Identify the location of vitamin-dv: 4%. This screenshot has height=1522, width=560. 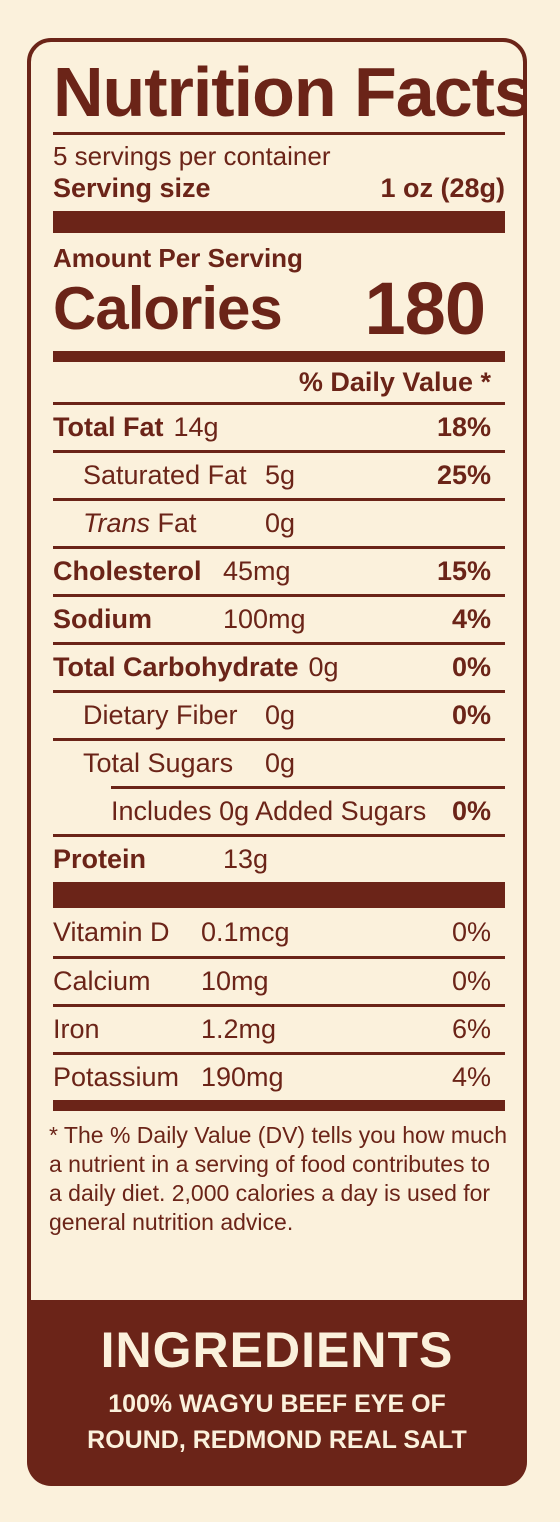
(471, 1077).